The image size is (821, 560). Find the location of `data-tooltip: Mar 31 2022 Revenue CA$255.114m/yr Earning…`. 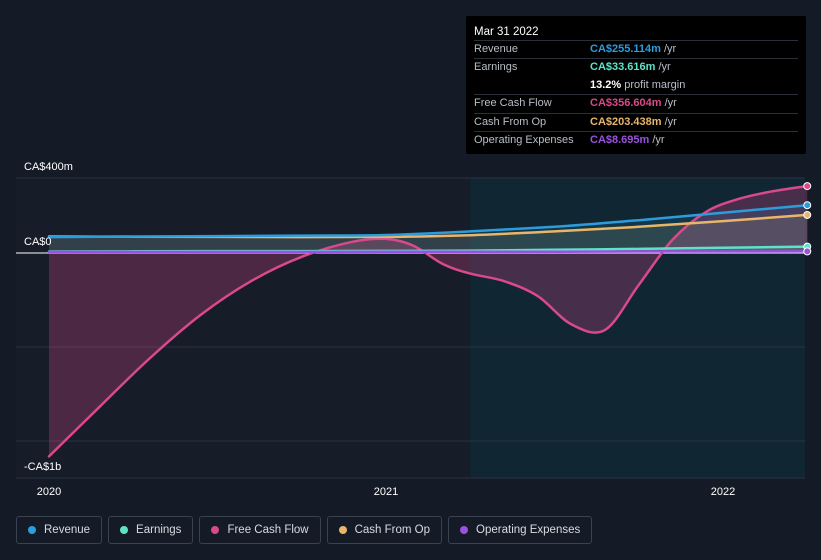

data-tooltip: Mar 31 2022 Revenue CA$255.114m/yr Earning… is located at coordinates (636, 85).